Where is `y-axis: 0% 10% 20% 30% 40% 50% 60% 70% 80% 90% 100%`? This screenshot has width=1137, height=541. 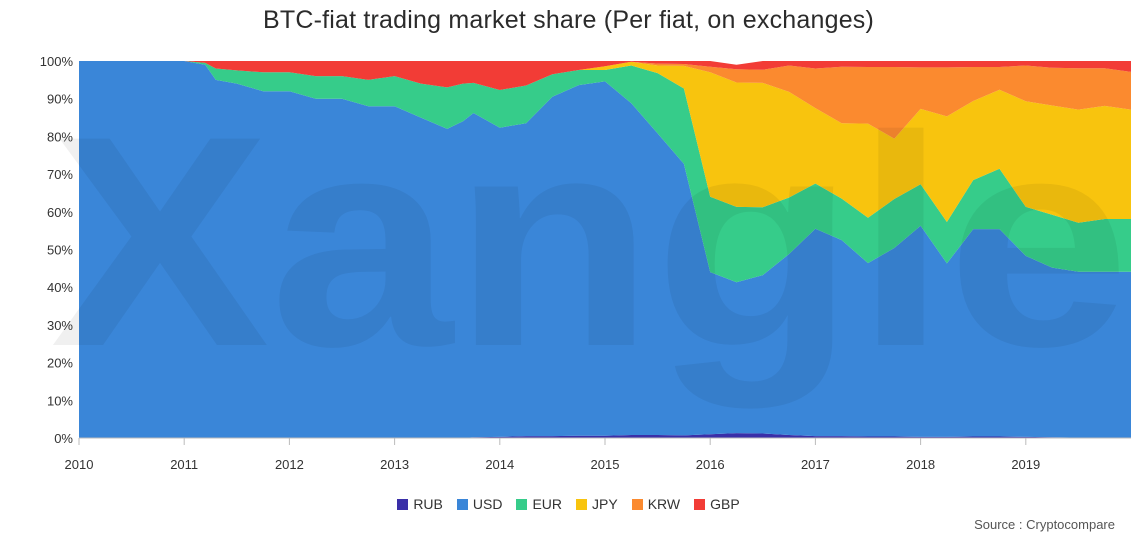
y-axis: 0% 10% 20% 30% 40% 50% 60% 70% 80% 90% 100% is located at coordinates (57, 250).